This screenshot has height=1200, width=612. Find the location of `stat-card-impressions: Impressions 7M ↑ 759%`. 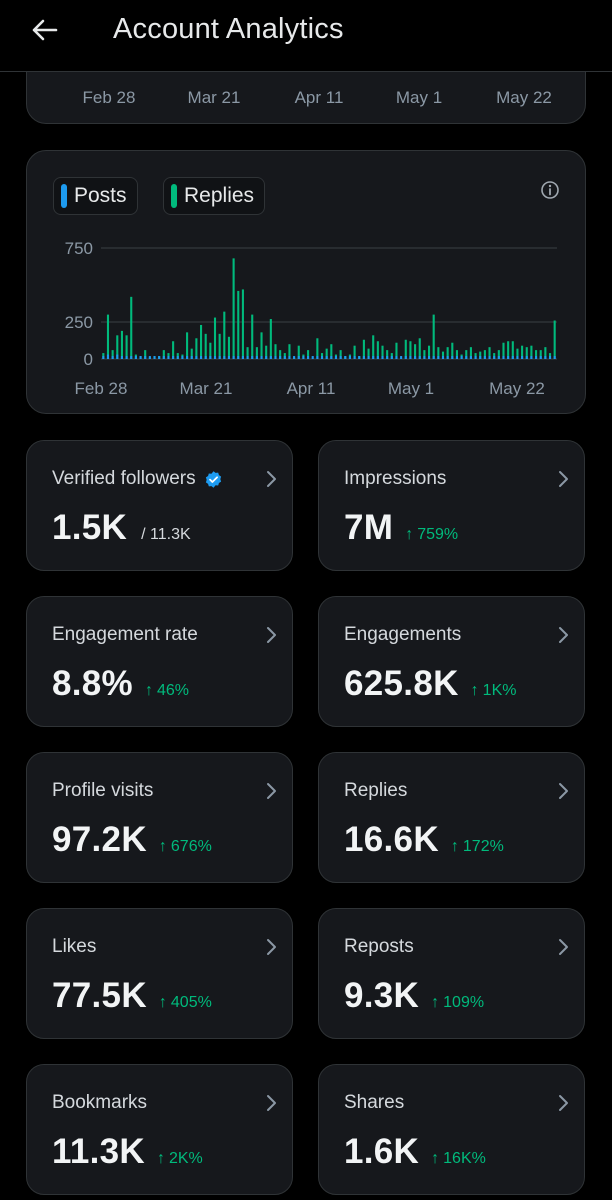

stat-card-impressions: Impressions 7M ↑ 759% is located at coordinates (451, 505).